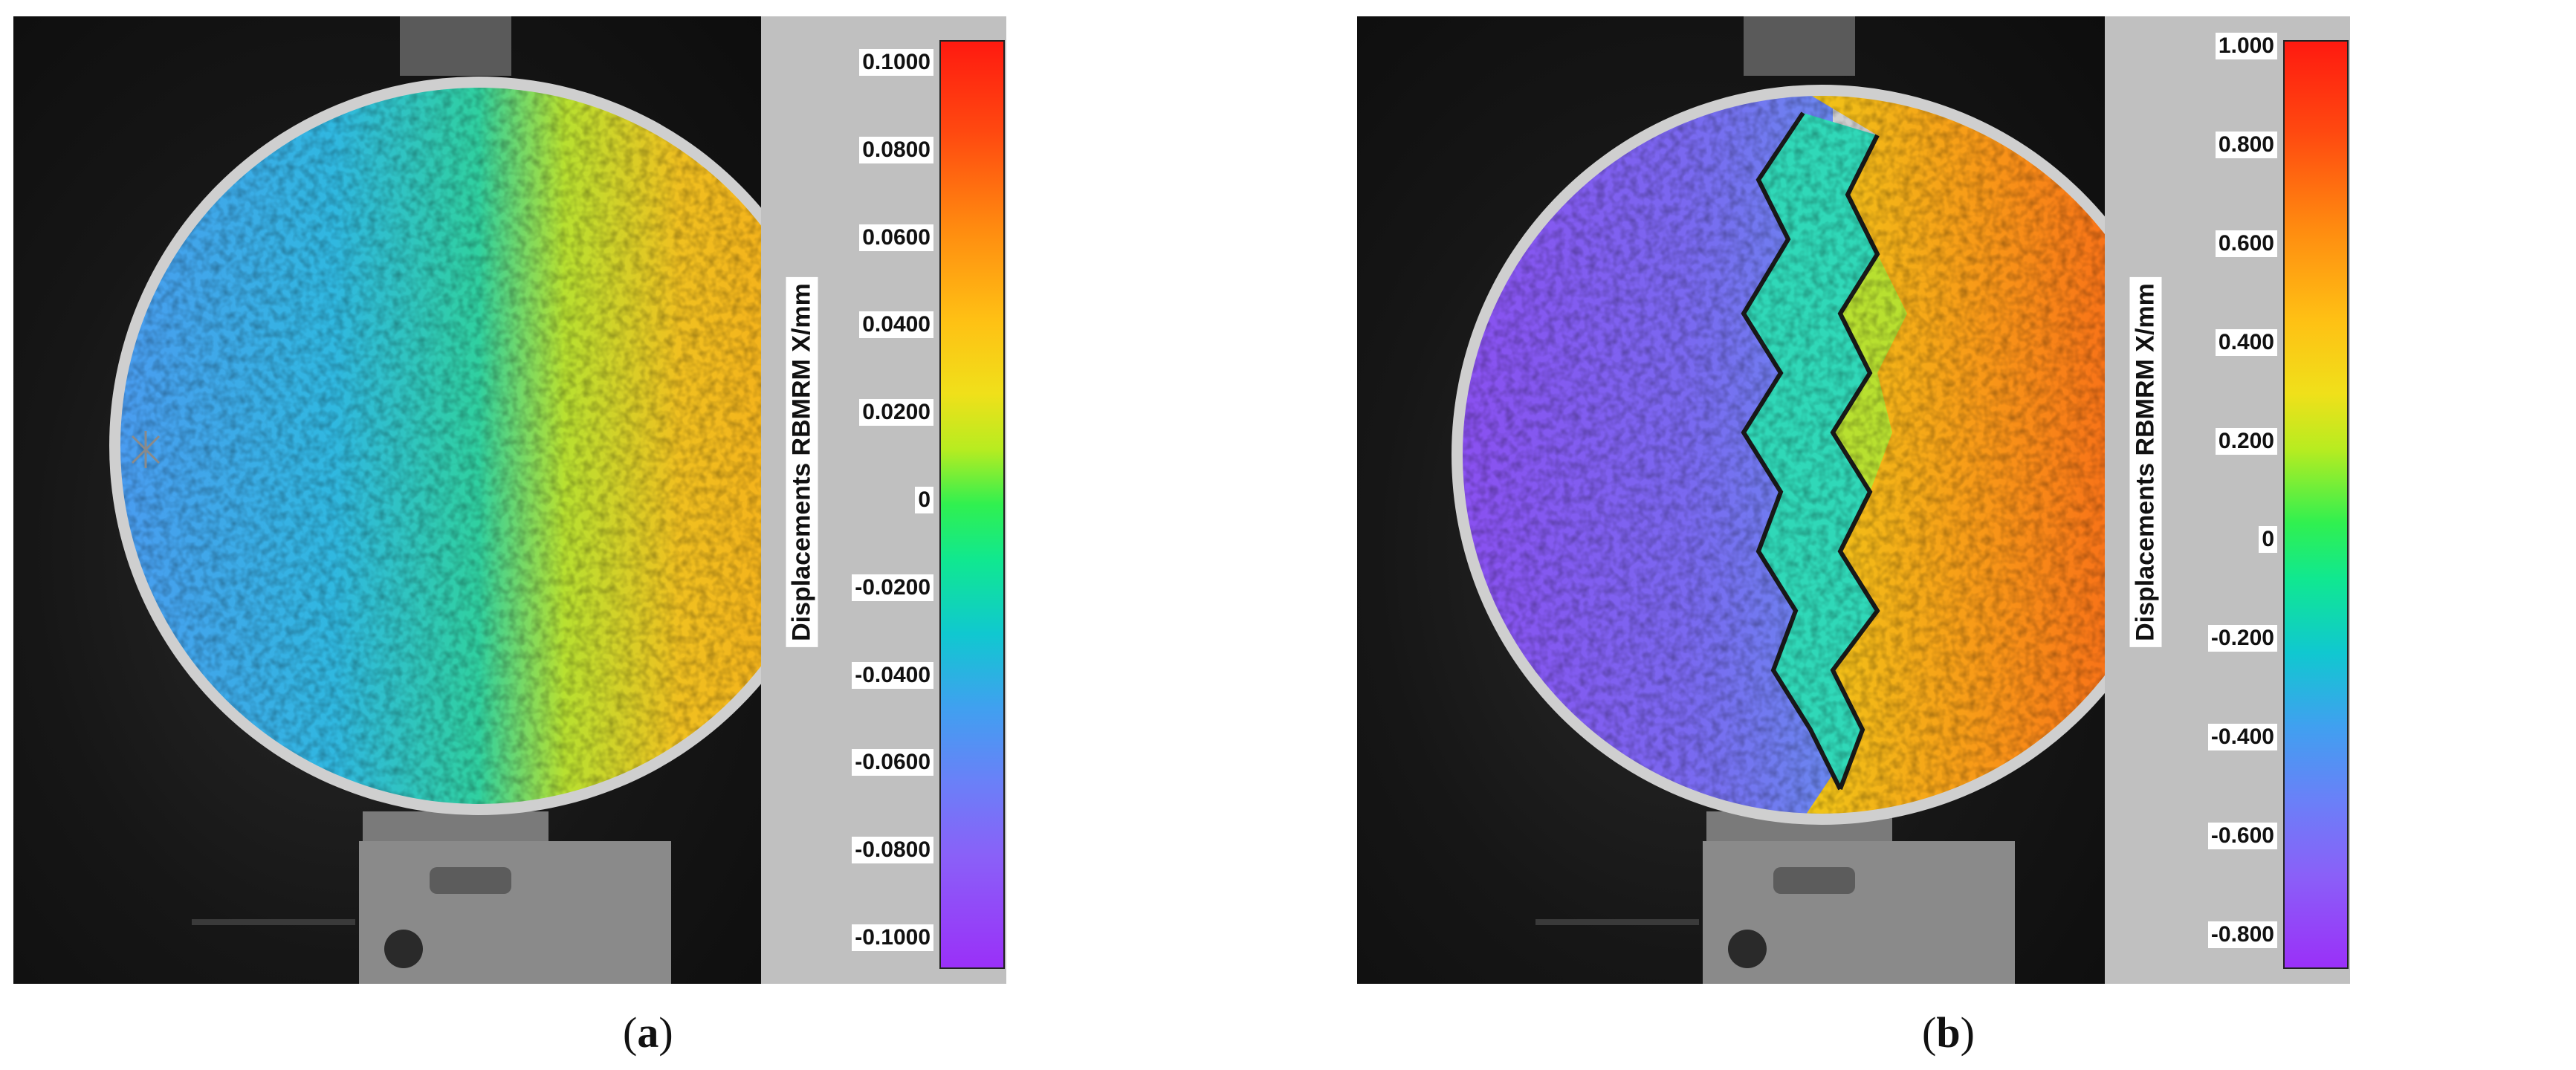 The height and width of the screenshot is (1070, 2576). I want to click on colorbar-tick-label: -0.600, so click(2242, 836).